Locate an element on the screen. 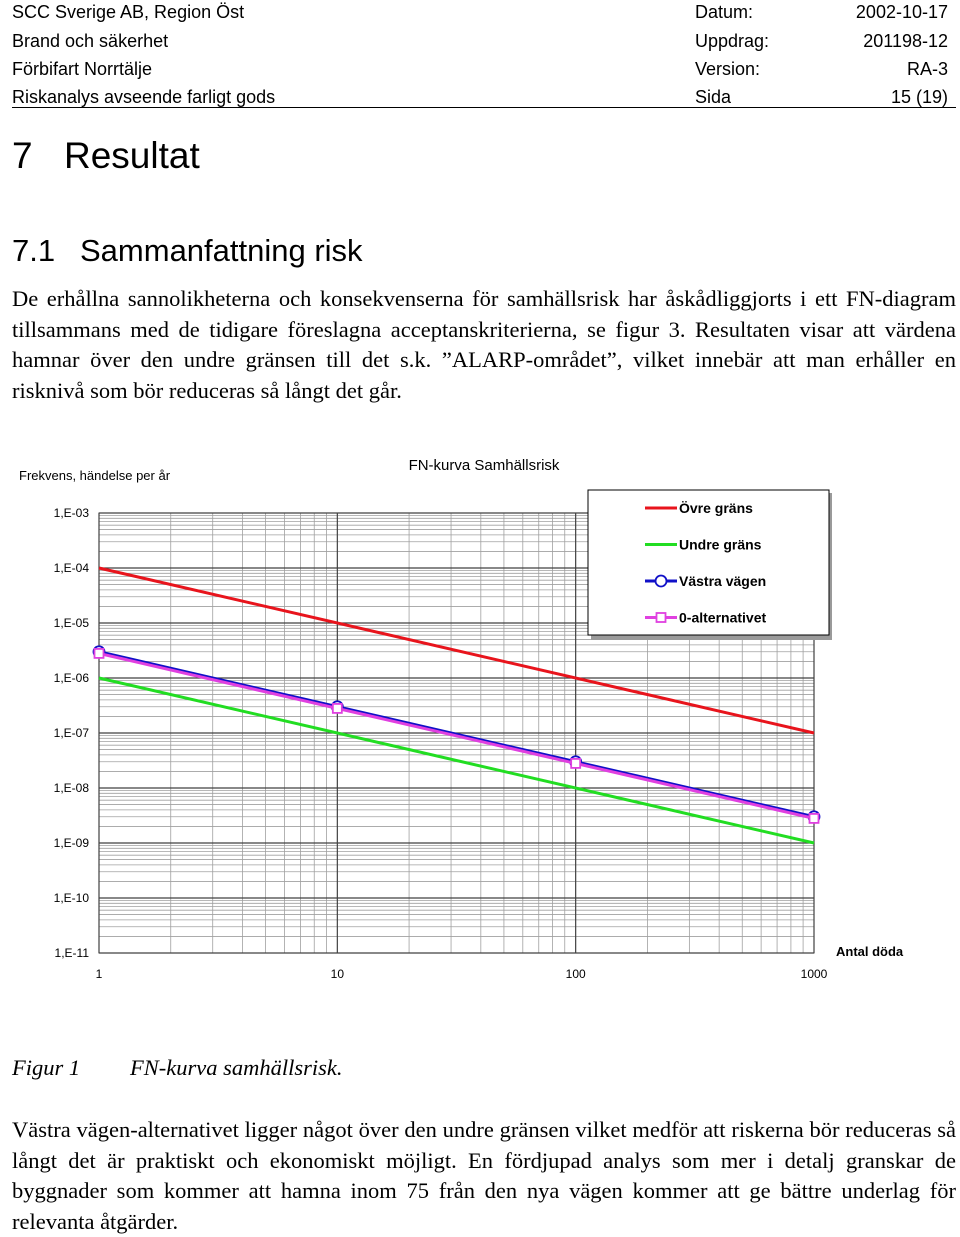  y-tick-label: 1,E-11 is located at coordinates (72, 953).